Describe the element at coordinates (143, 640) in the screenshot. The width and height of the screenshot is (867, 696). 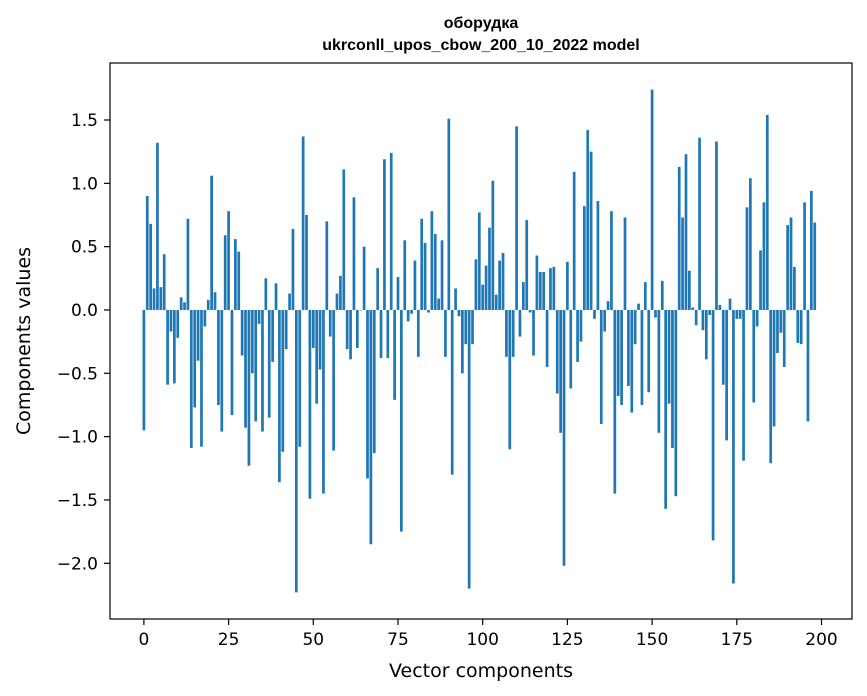
I see `x-tick-label-0: 0` at that location.